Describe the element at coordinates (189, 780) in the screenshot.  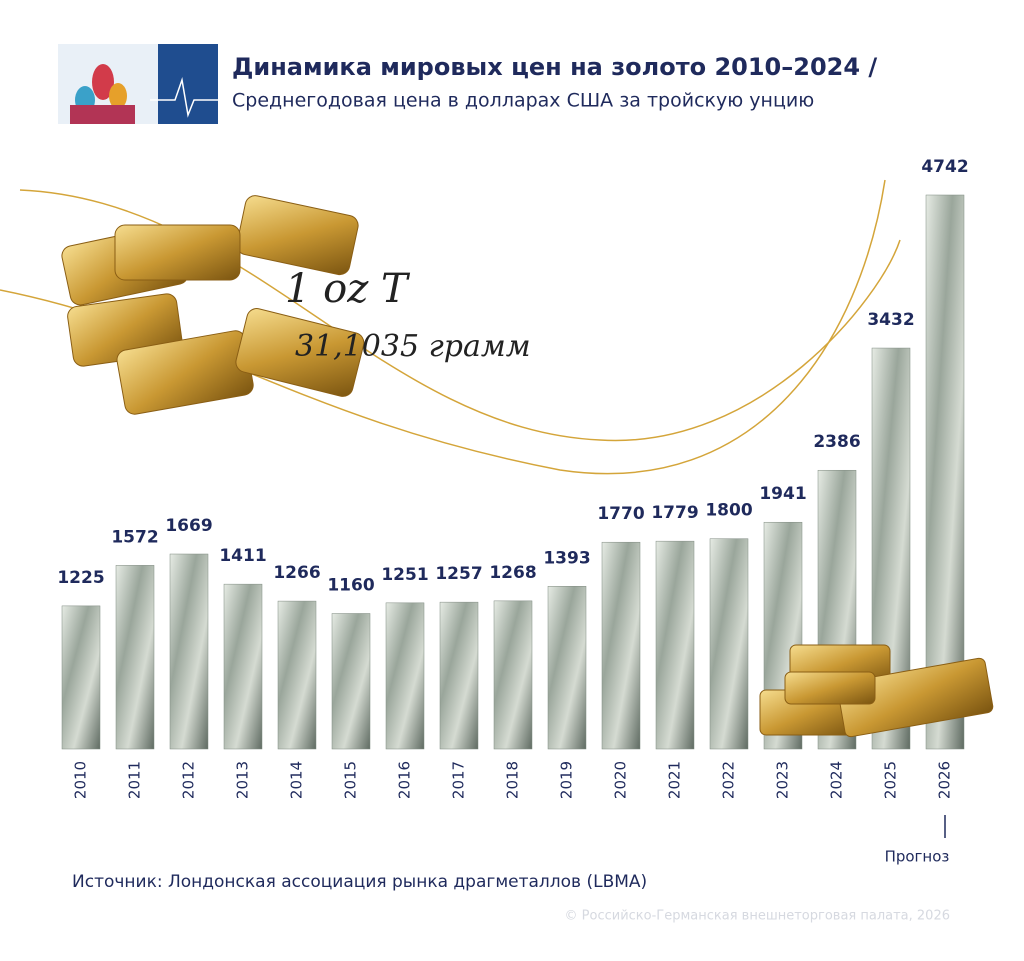
I see `x-tick-label: 2012` at that location.